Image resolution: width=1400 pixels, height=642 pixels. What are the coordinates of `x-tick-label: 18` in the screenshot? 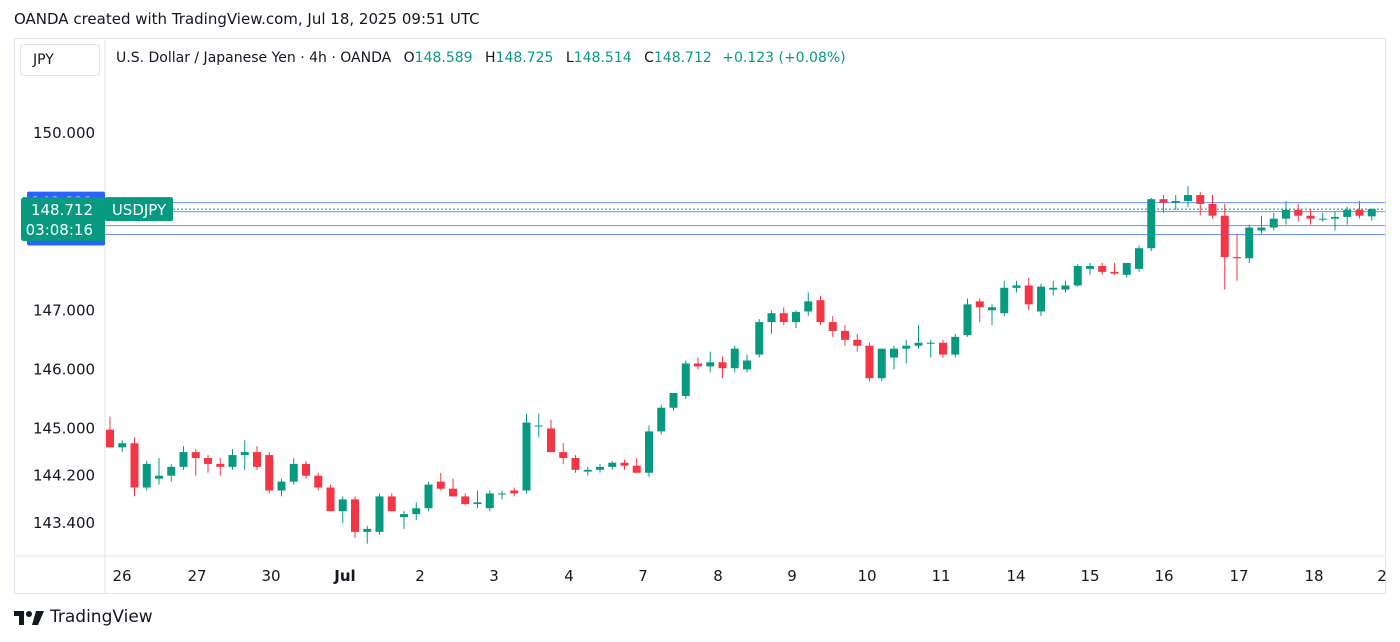 It's located at (1313, 576).